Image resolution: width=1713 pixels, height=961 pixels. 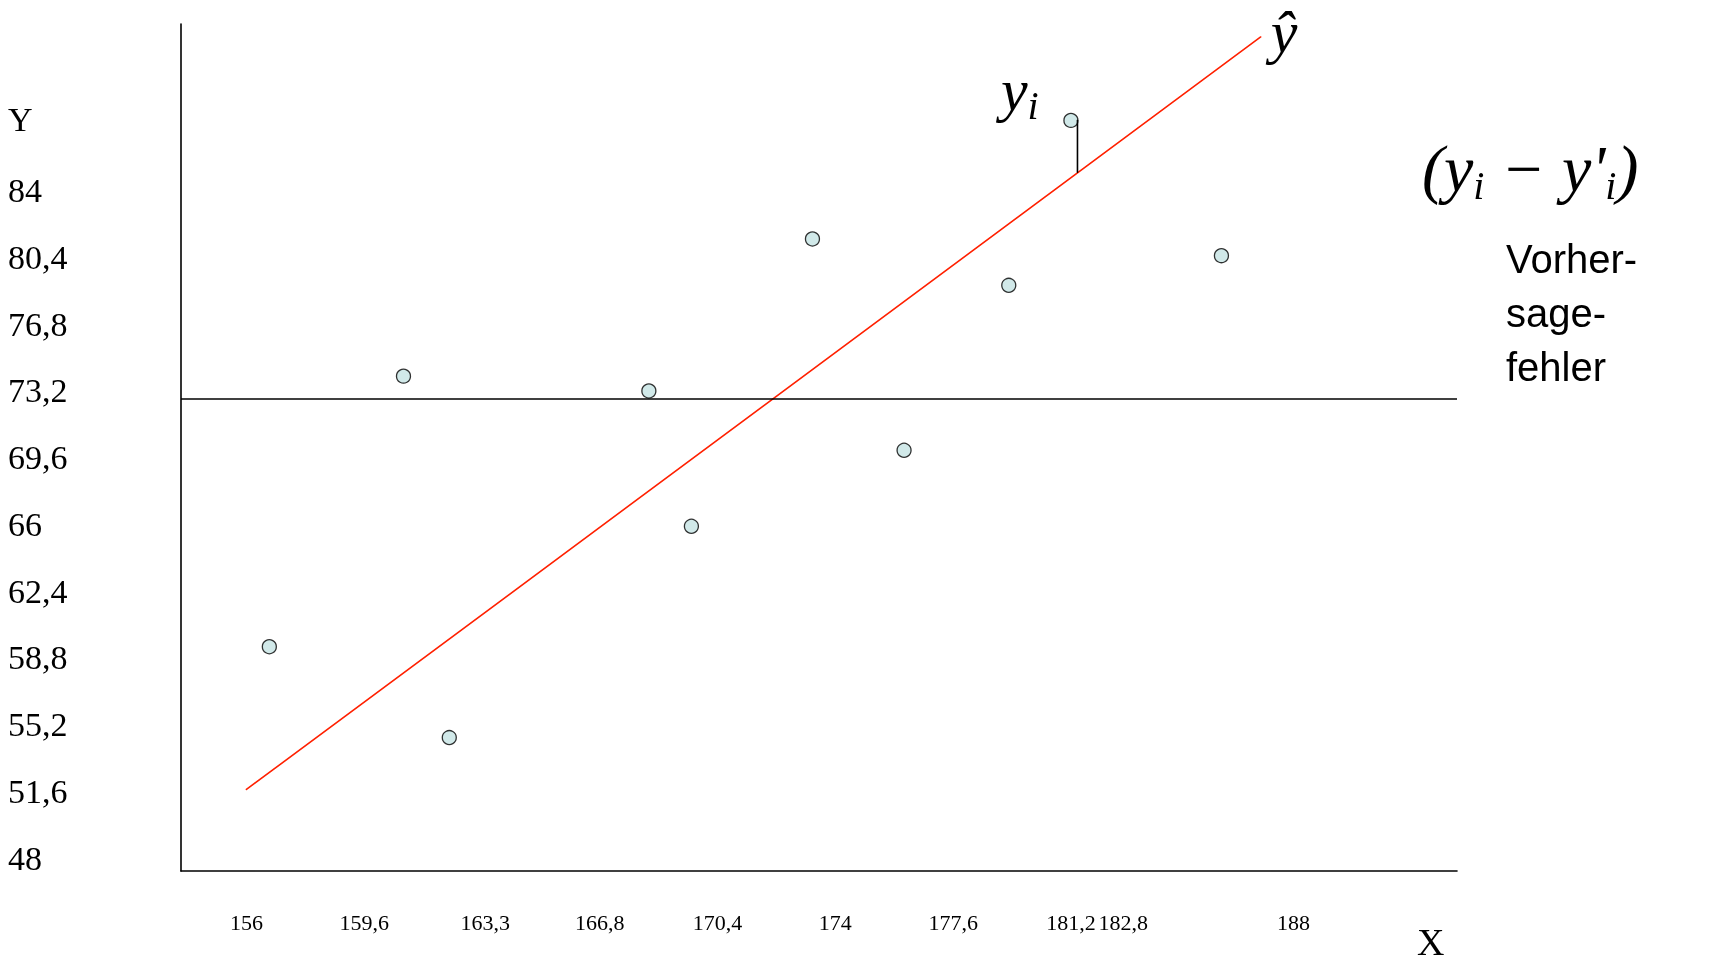 I want to click on x-tick-label: 174, so click(x=835, y=922).